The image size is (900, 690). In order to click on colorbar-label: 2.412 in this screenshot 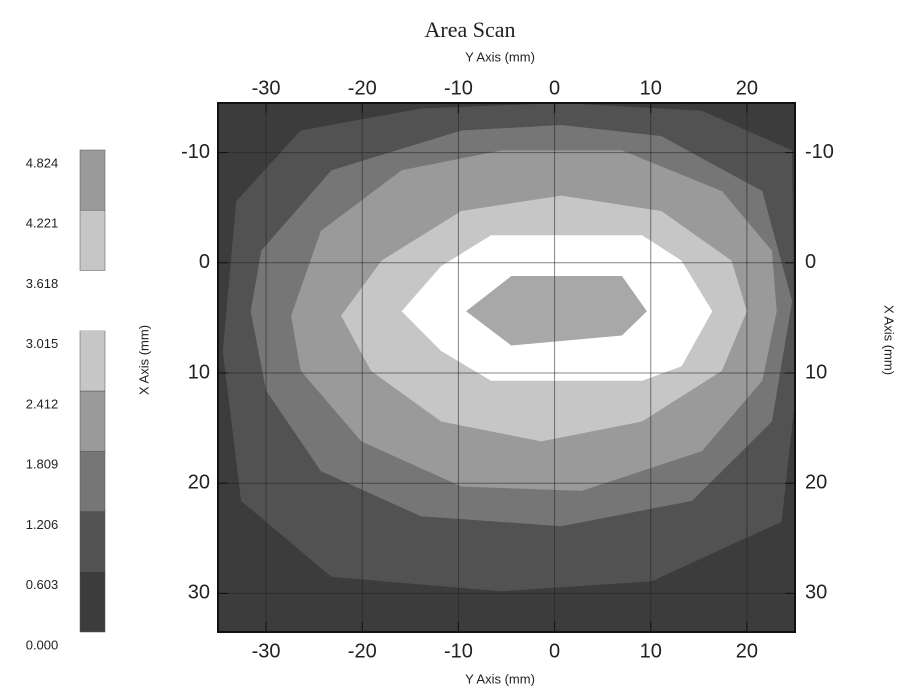, I will do `click(42, 403)`.